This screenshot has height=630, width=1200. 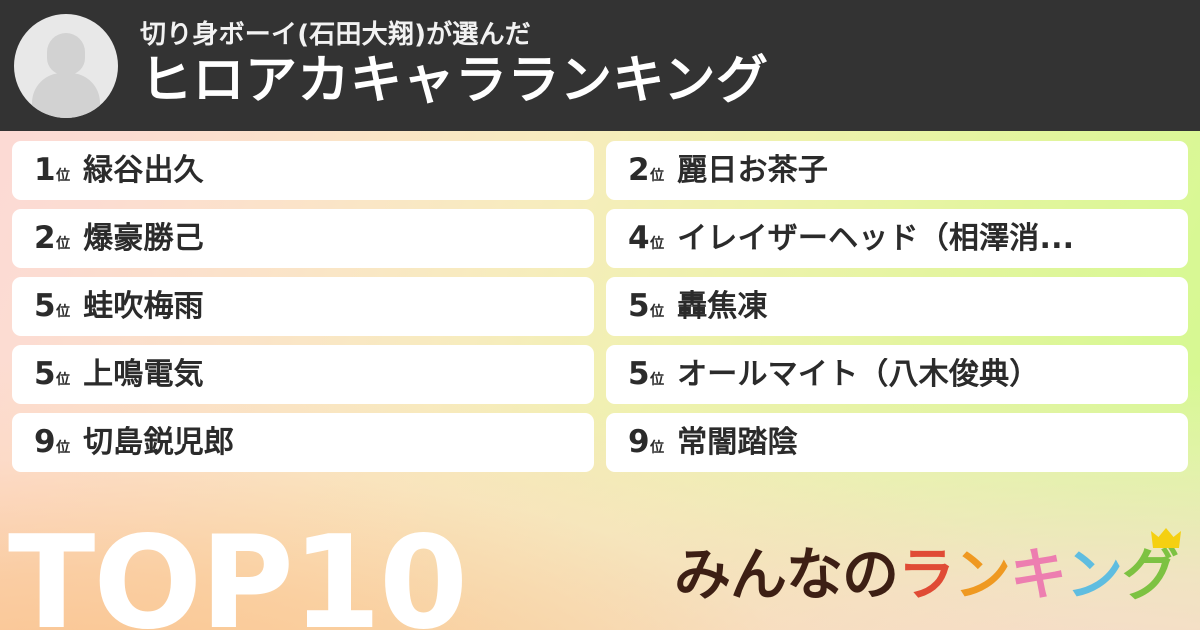 What do you see at coordinates (1150, 575) in the screenshot?
I see `logo-char-gu: グ` at bounding box center [1150, 575].